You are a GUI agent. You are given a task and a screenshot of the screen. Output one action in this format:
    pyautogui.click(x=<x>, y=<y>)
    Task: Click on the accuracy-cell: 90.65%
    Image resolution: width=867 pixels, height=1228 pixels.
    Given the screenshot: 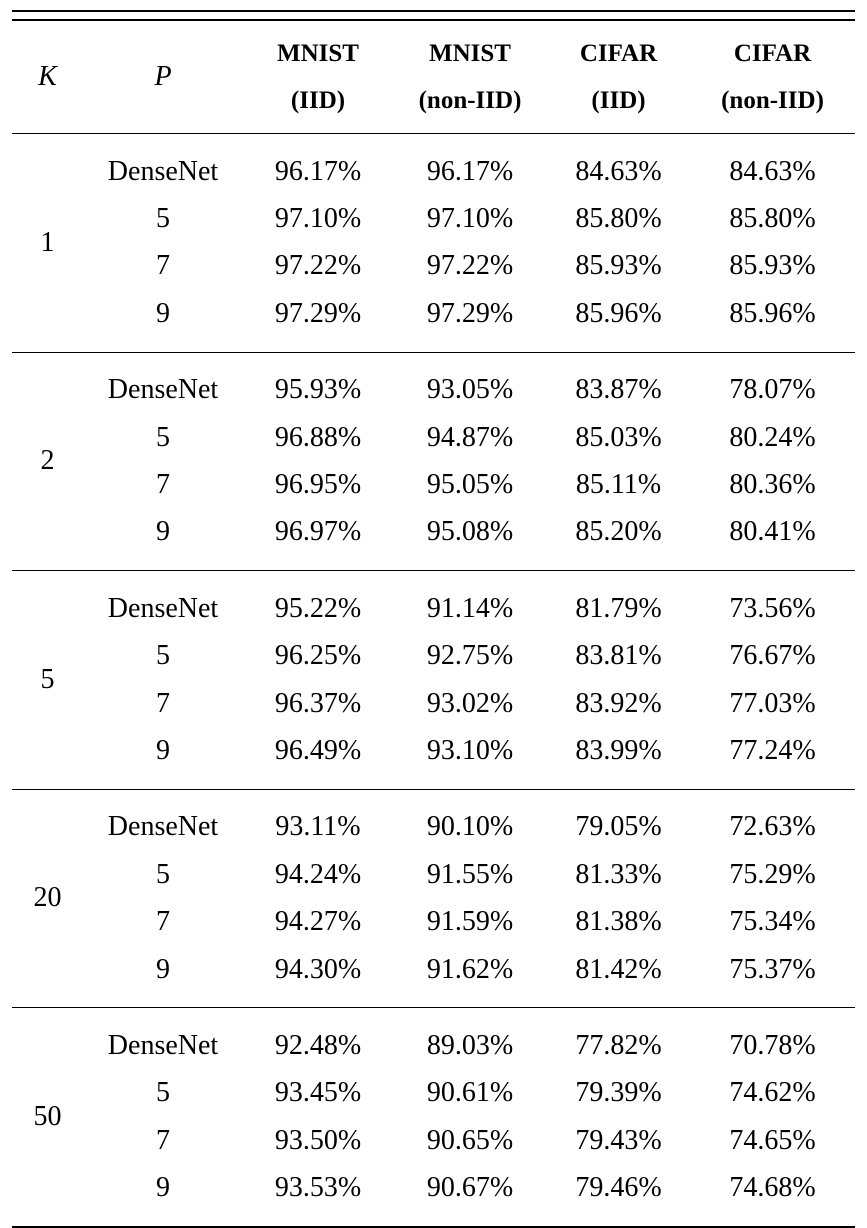 What is the action you would take?
    pyautogui.click(x=470, y=1140)
    